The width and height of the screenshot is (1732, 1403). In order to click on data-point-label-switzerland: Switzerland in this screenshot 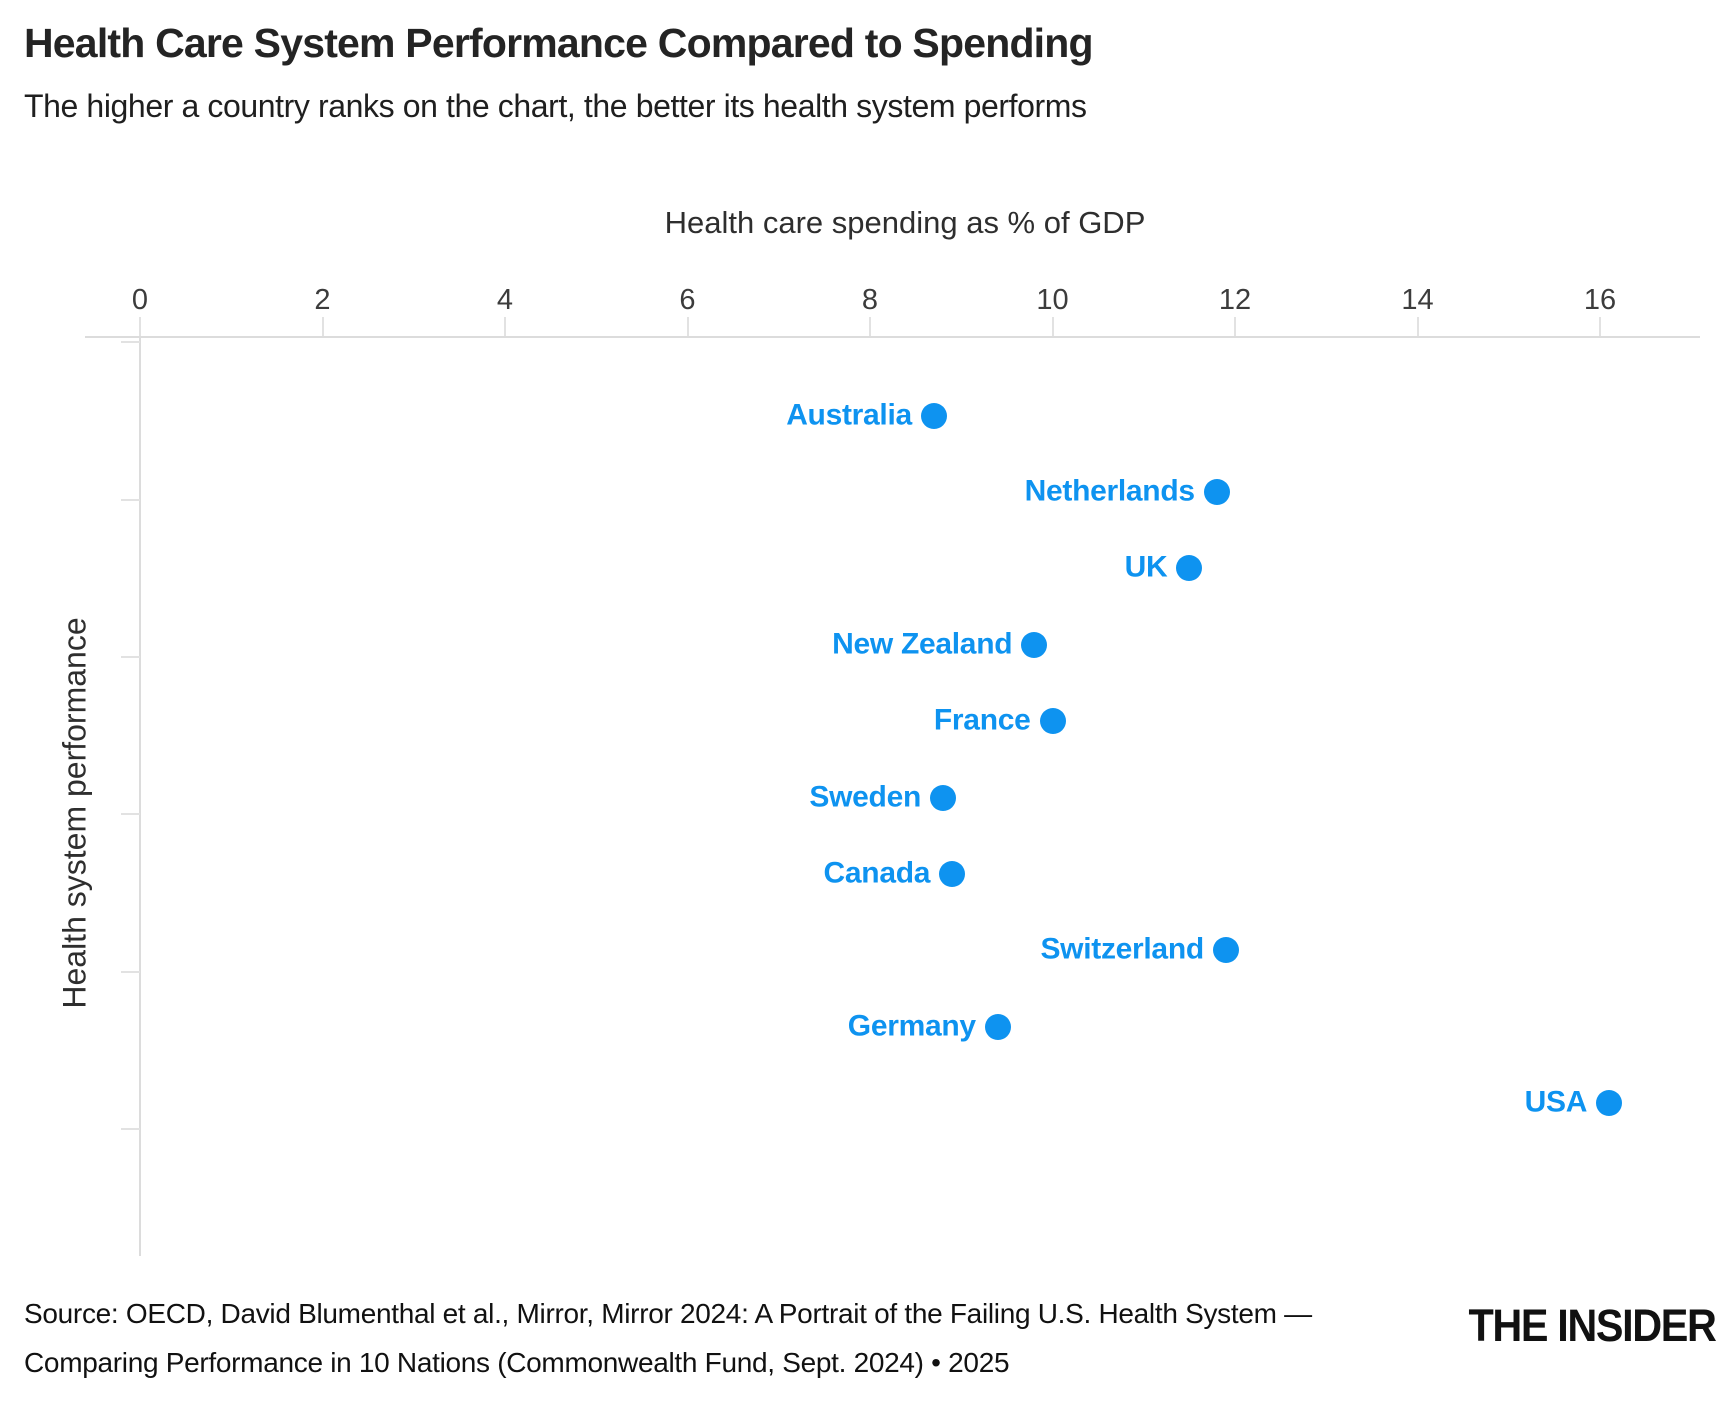, I will do `click(1122, 949)`.